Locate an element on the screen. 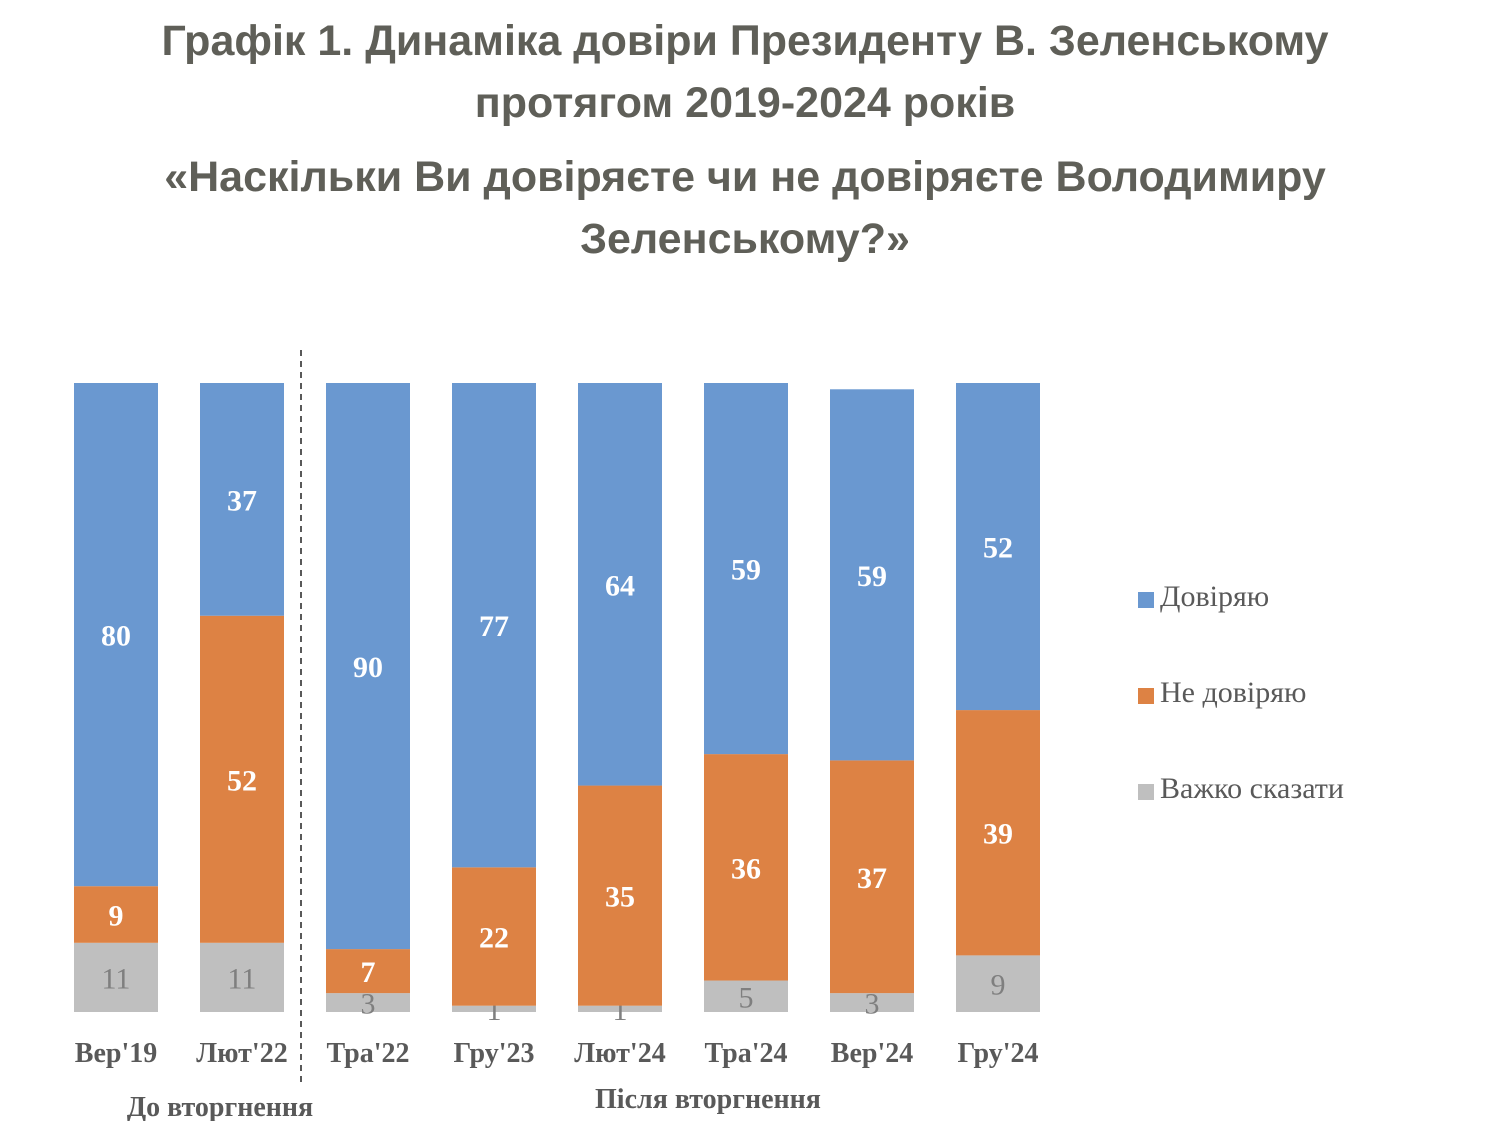 The height and width of the screenshot is (1121, 1490). legend-label-1: Довіряю is located at coordinates (1215, 596).